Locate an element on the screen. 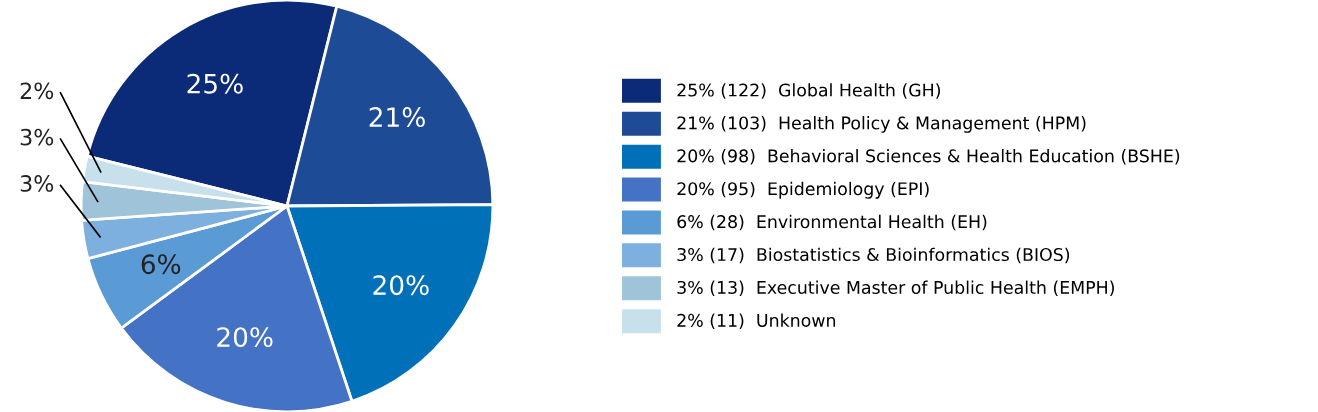 The width and height of the screenshot is (1318, 412). legend-label: 25% (122) Global Health (GH) is located at coordinates (808, 91).